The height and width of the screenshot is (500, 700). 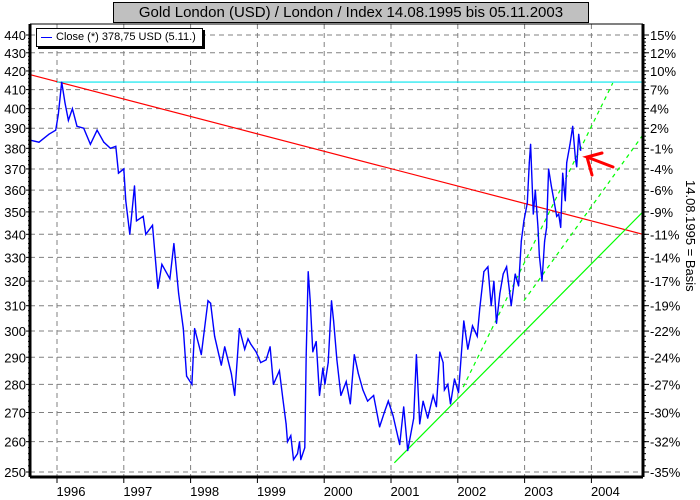 What do you see at coordinates (605, 491) in the screenshot?
I see `x-tick-label: 2004` at bounding box center [605, 491].